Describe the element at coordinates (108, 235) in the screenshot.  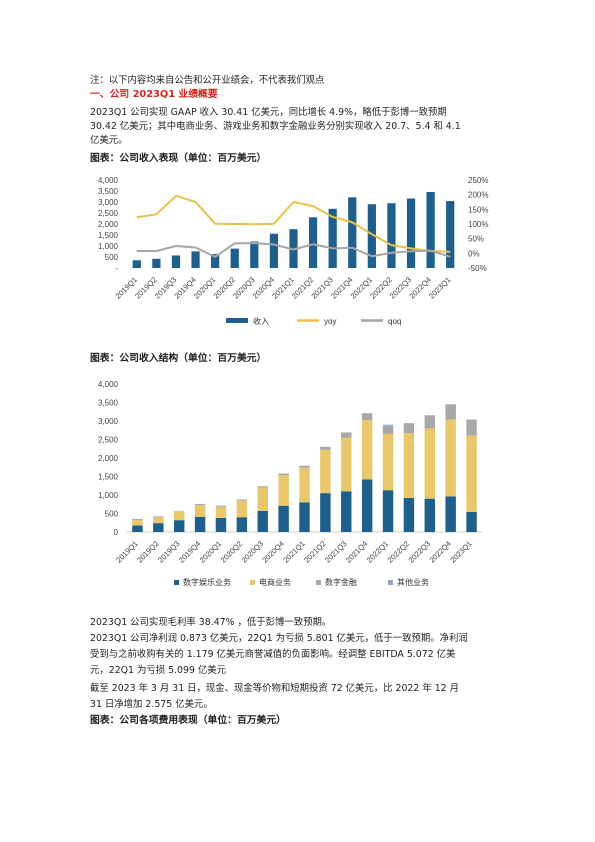
I see `y-left-tick-label: 1,500` at that location.